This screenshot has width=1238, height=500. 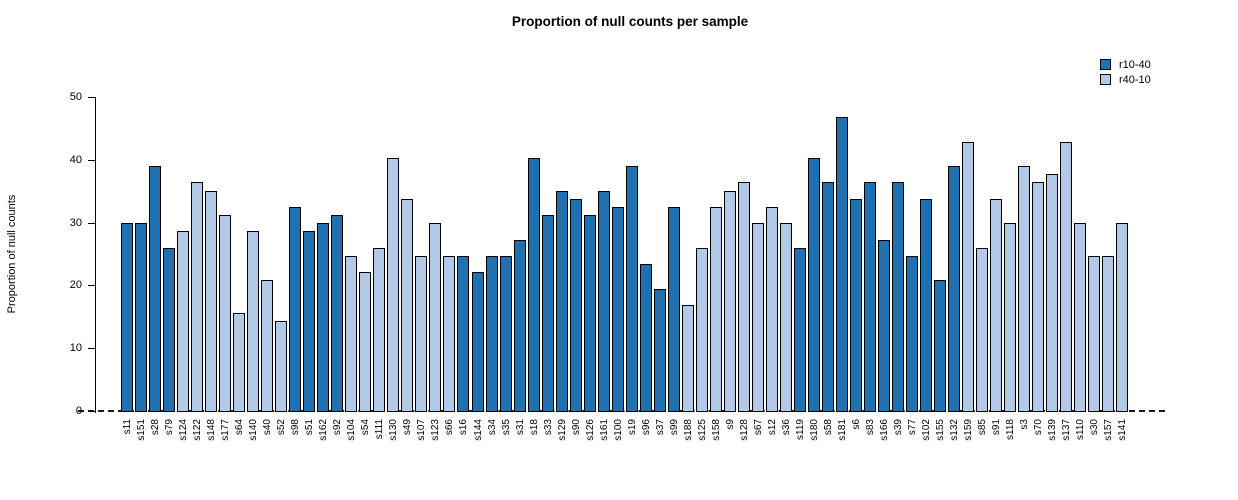 What do you see at coordinates (533, 284) in the screenshot?
I see `bar-s18` at bounding box center [533, 284].